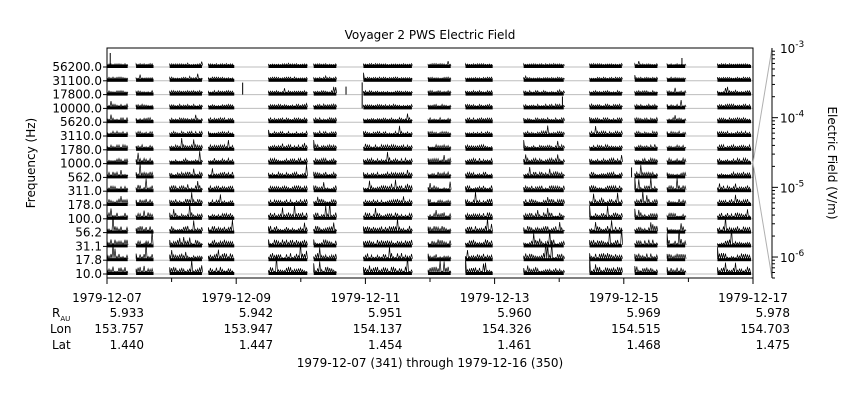 This screenshot has width=860, height=400. I want to click on ephemeris-r-value: 5.978, so click(773, 313).